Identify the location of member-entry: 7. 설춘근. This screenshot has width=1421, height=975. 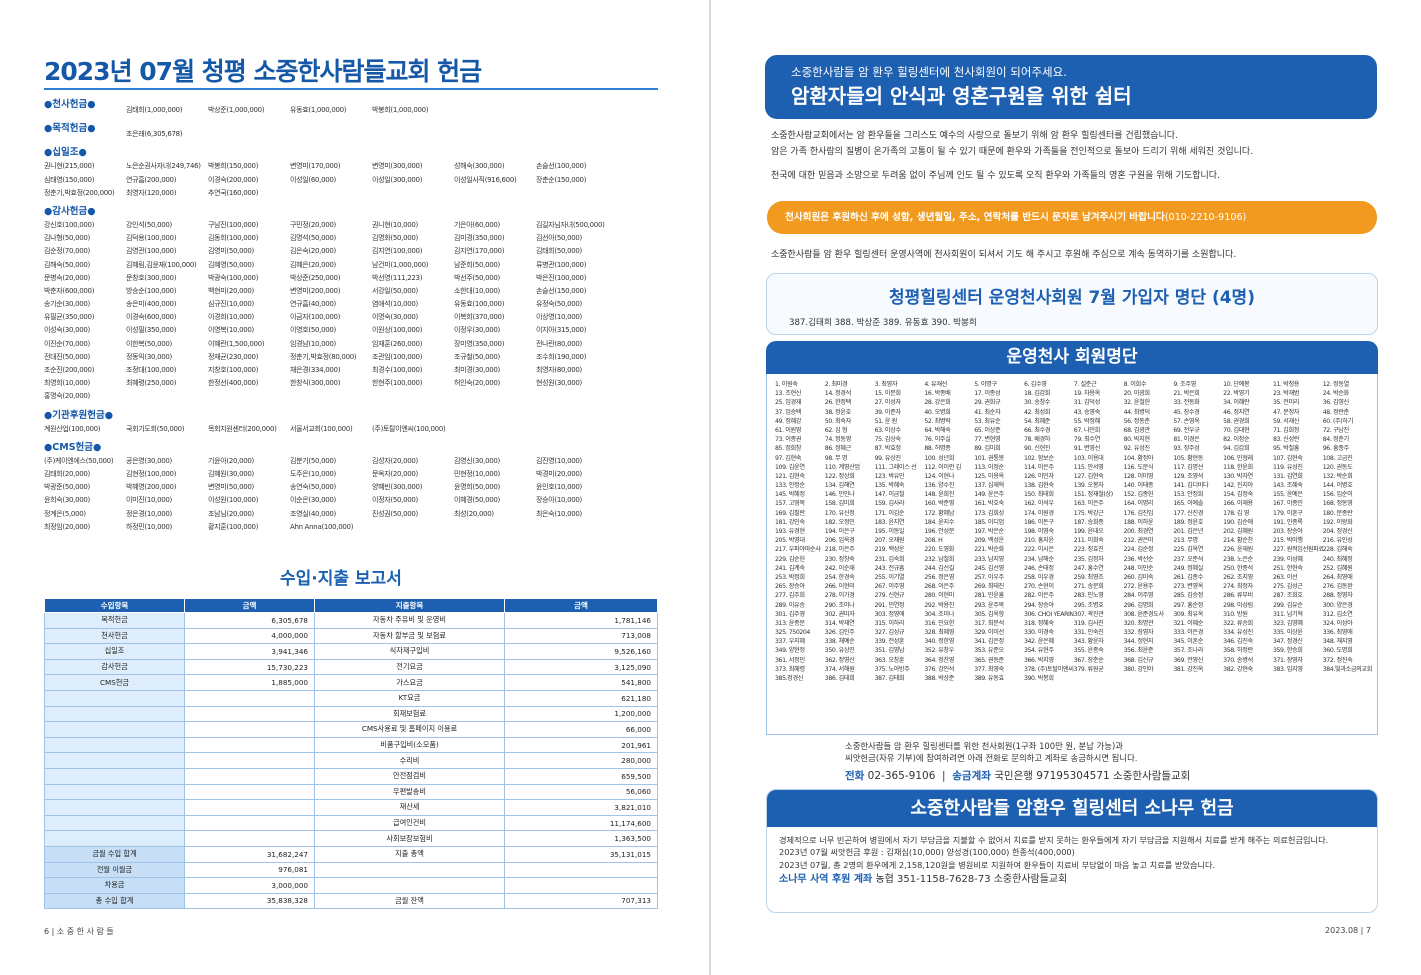
(1085, 384).